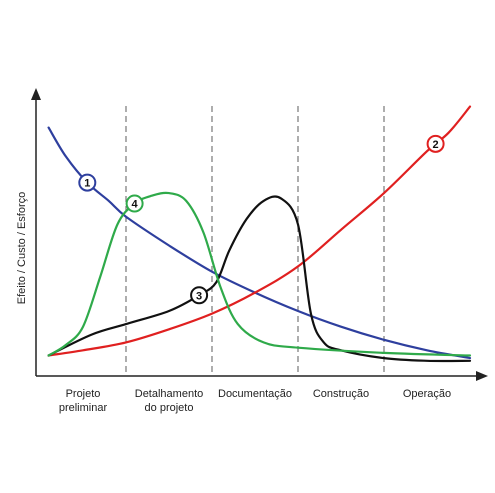 Image resolution: width=495 pixels, height=493 pixels. I want to click on phase-label-2: do projeto, so click(169, 408).